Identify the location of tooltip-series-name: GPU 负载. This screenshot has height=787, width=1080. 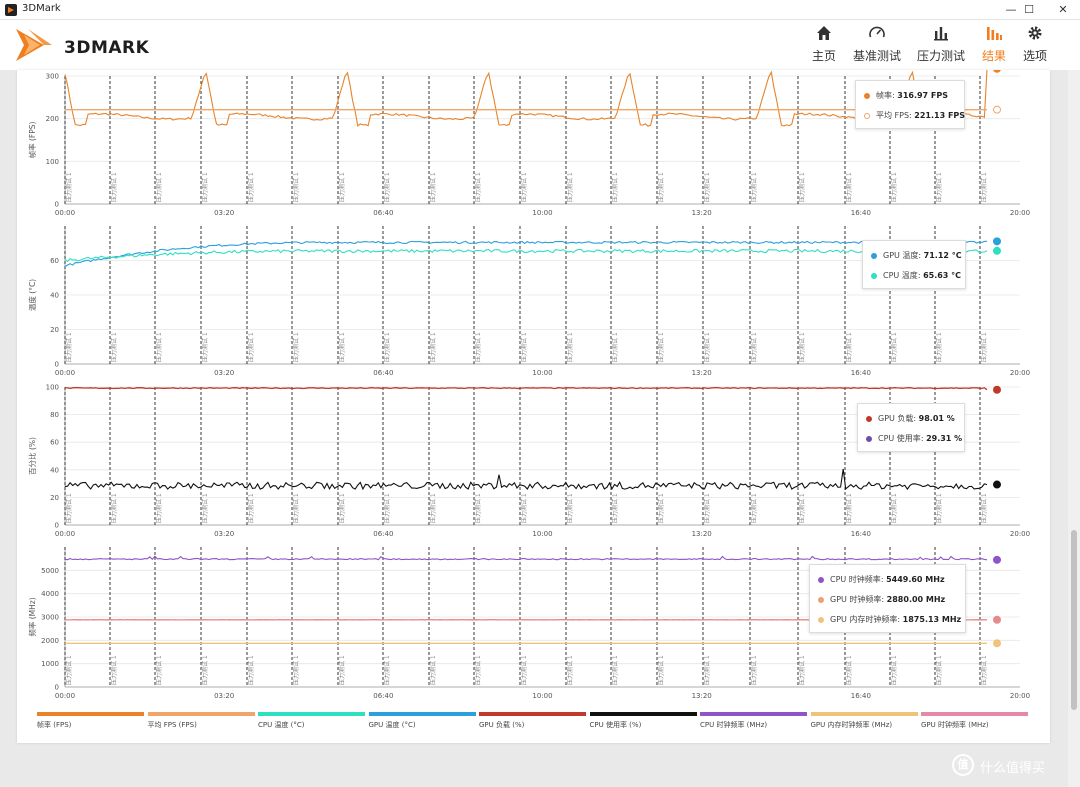
(896, 418).